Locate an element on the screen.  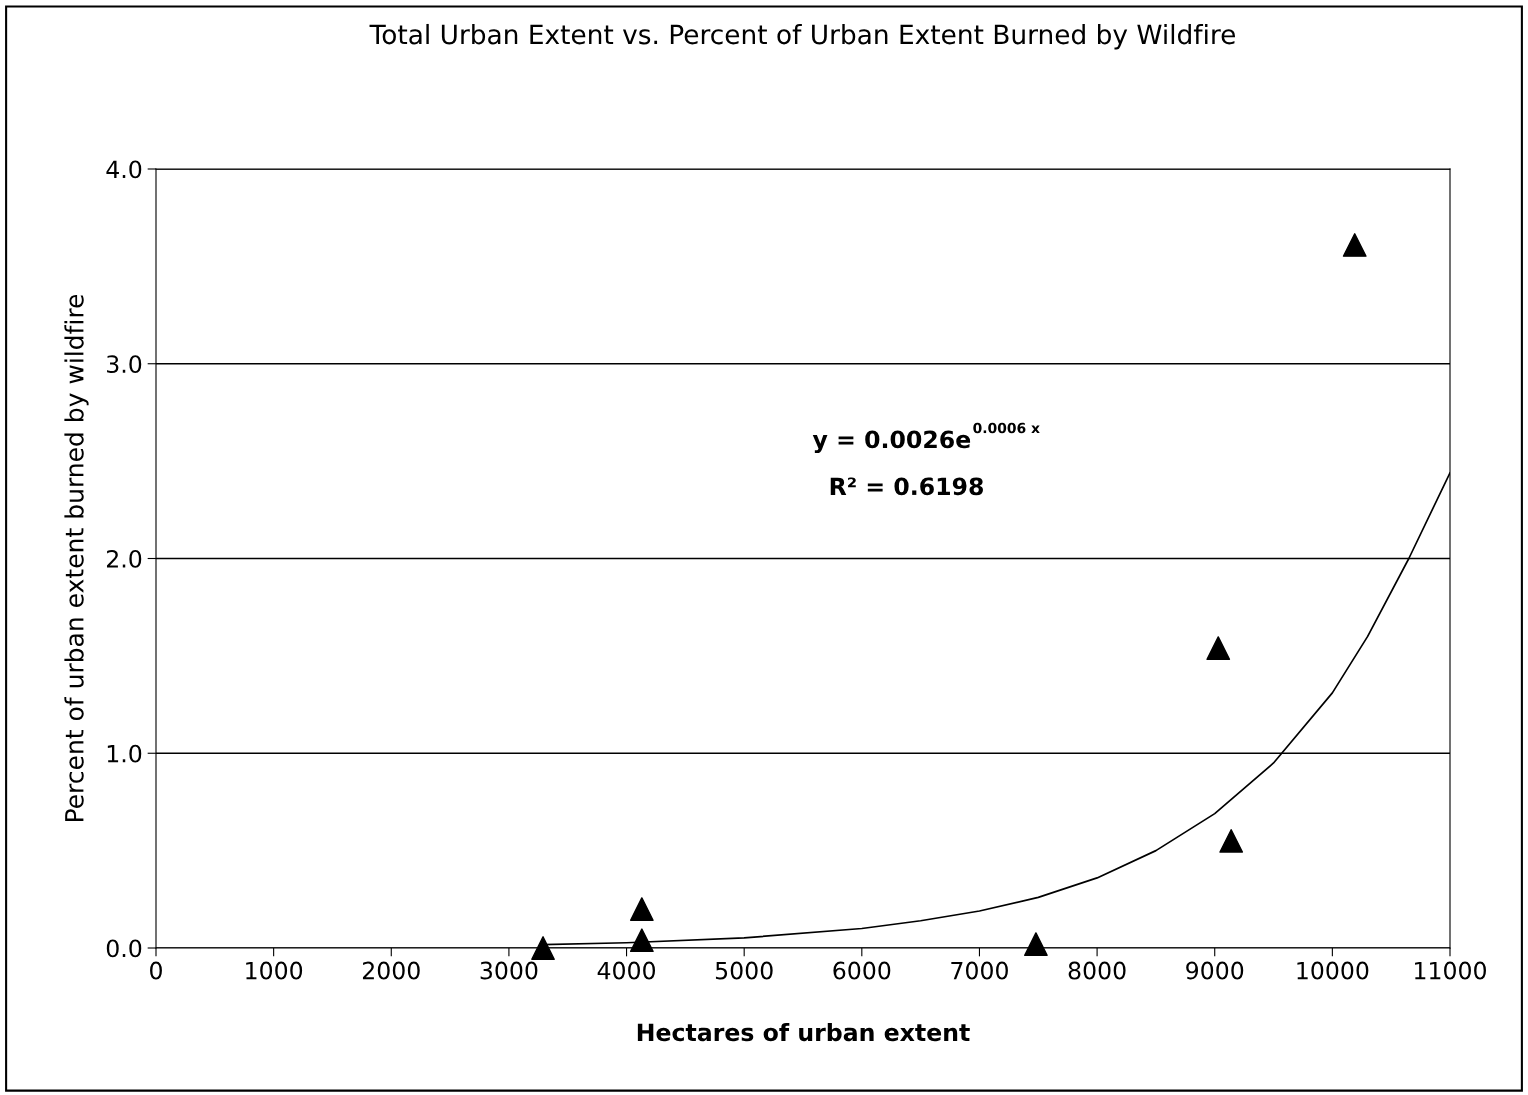
x-tick-label: 0 is located at coordinates (156, 970).